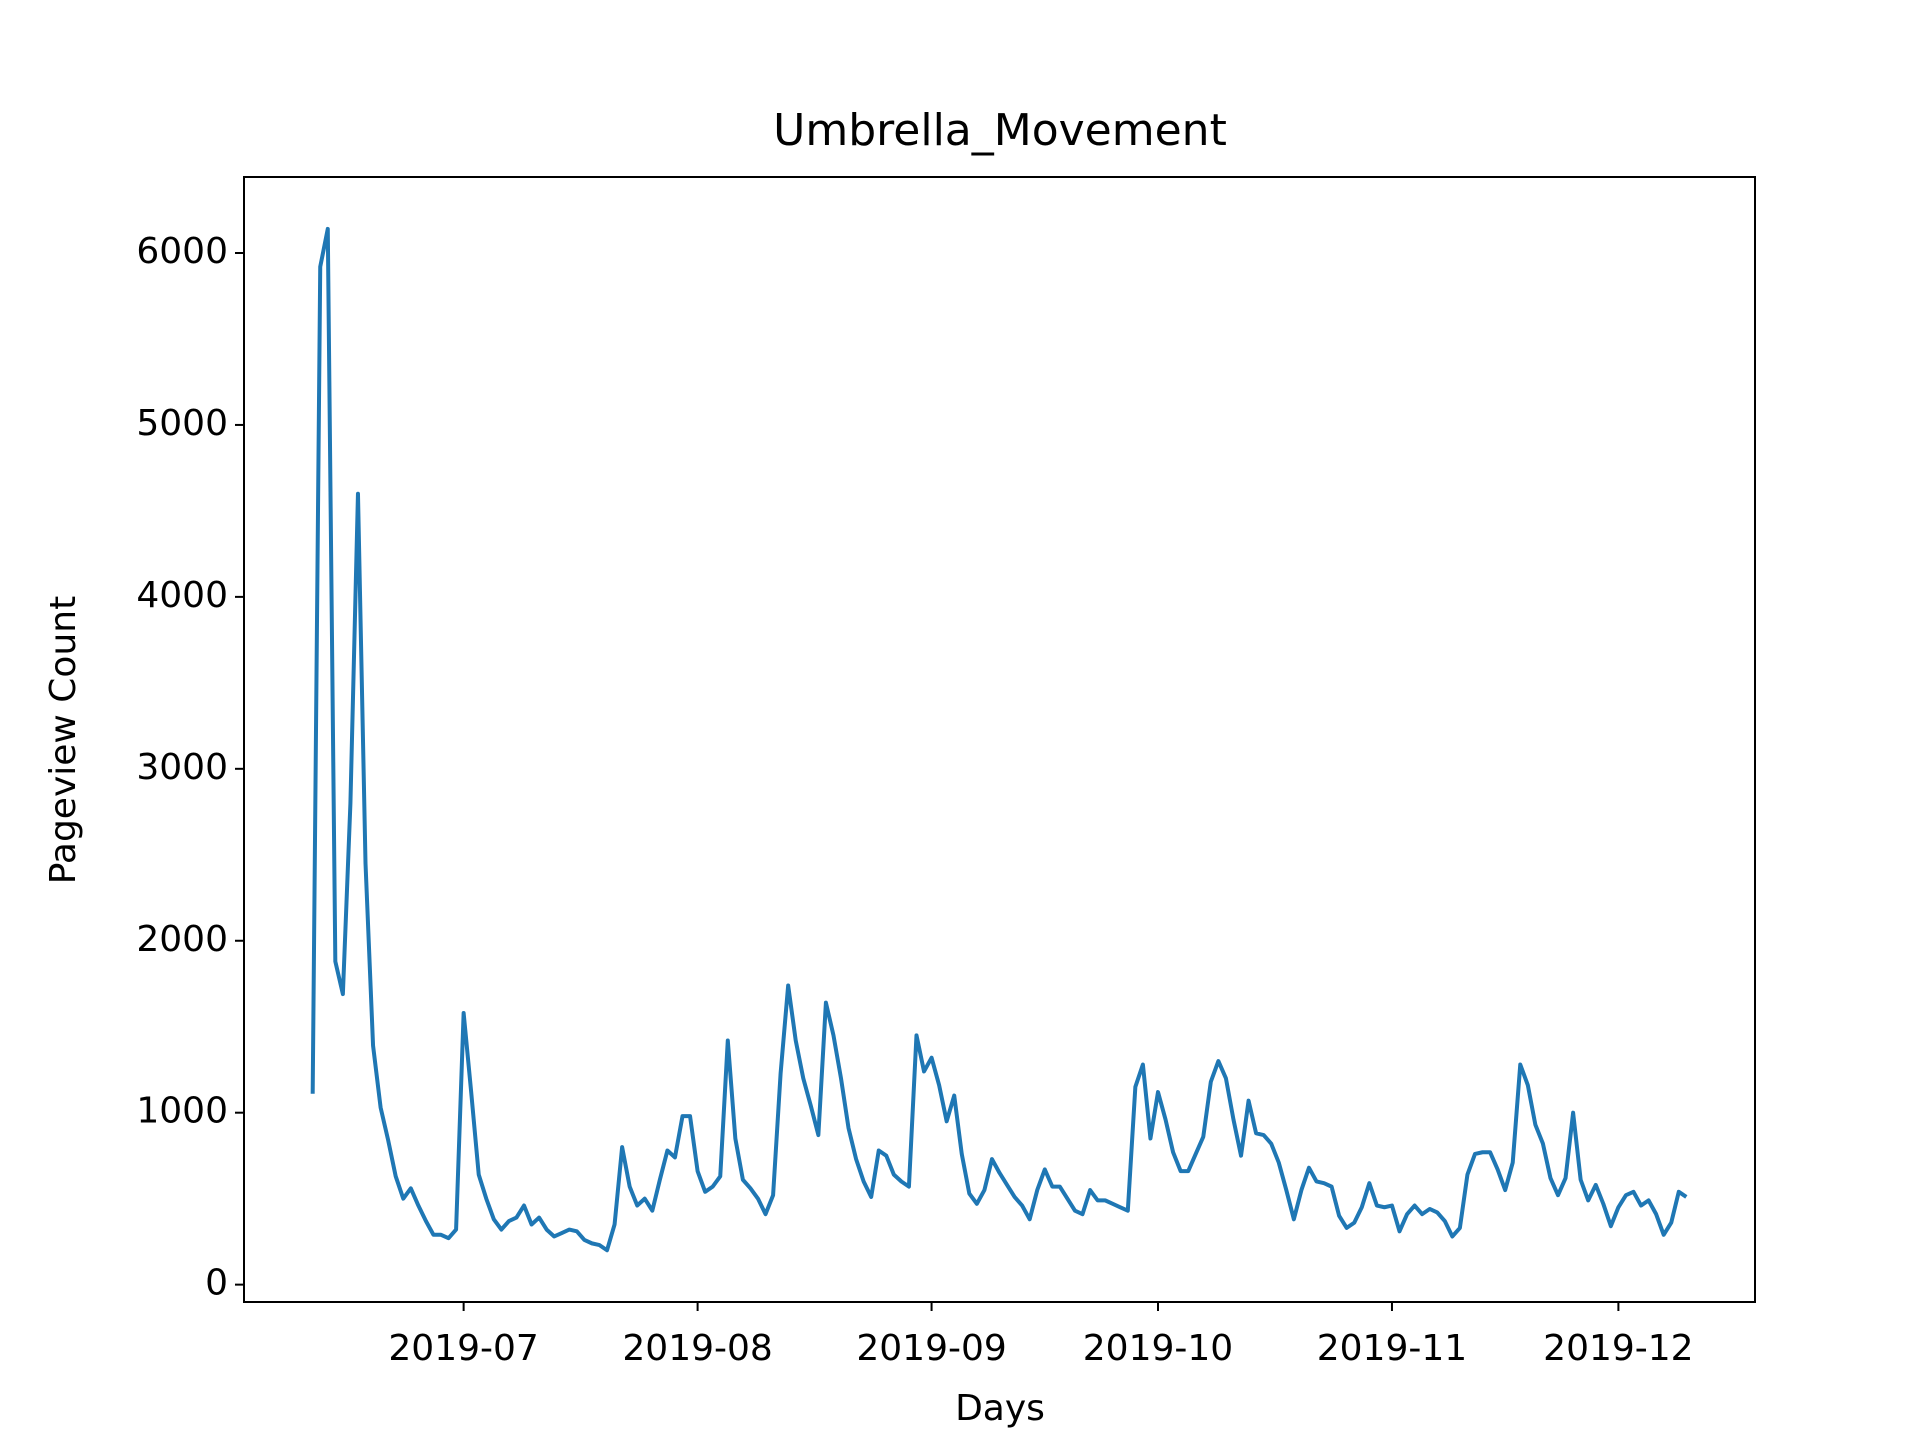  What do you see at coordinates (216, 1283) in the screenshot?
I see `y-tick-label: 0` at bounding box center [216, 1283].